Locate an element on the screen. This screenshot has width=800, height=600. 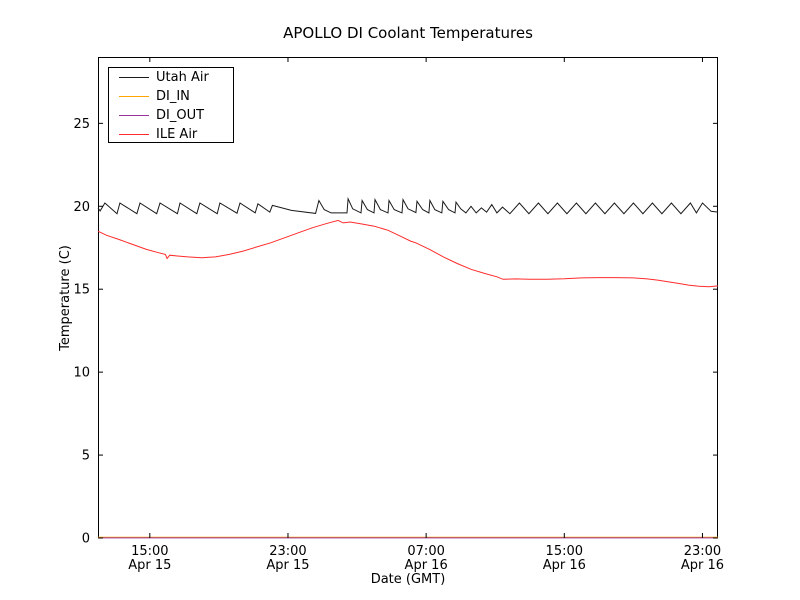
y-axis-label: Temperature (C) is located at coordinates (65, 298).